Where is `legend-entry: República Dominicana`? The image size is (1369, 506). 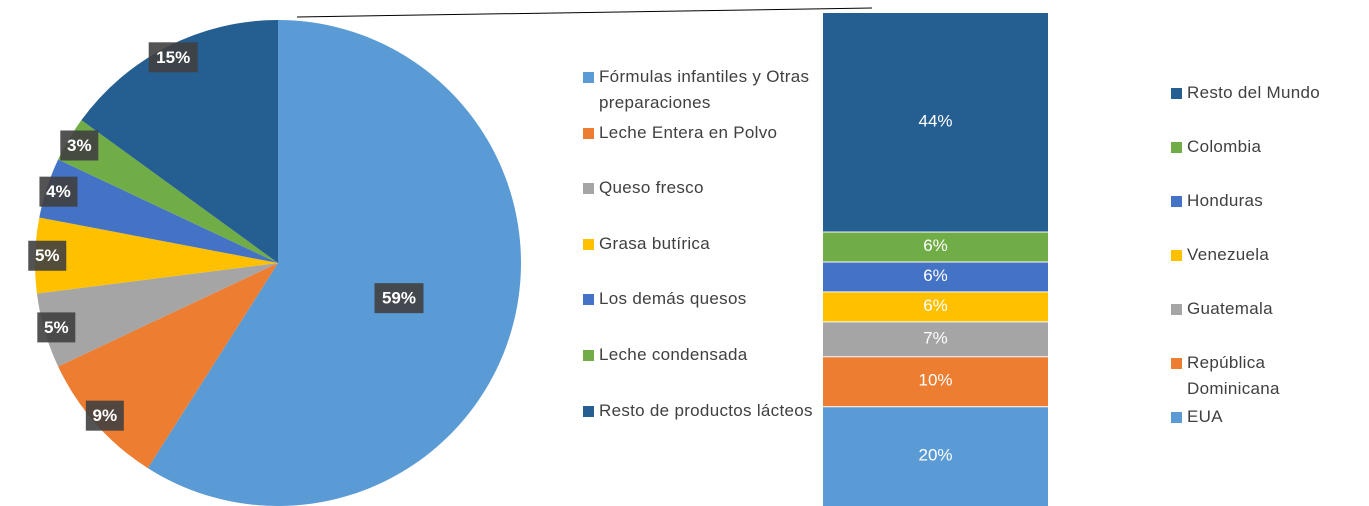 legend-entry: República Dominicana is located at coordinates (1254, 376).